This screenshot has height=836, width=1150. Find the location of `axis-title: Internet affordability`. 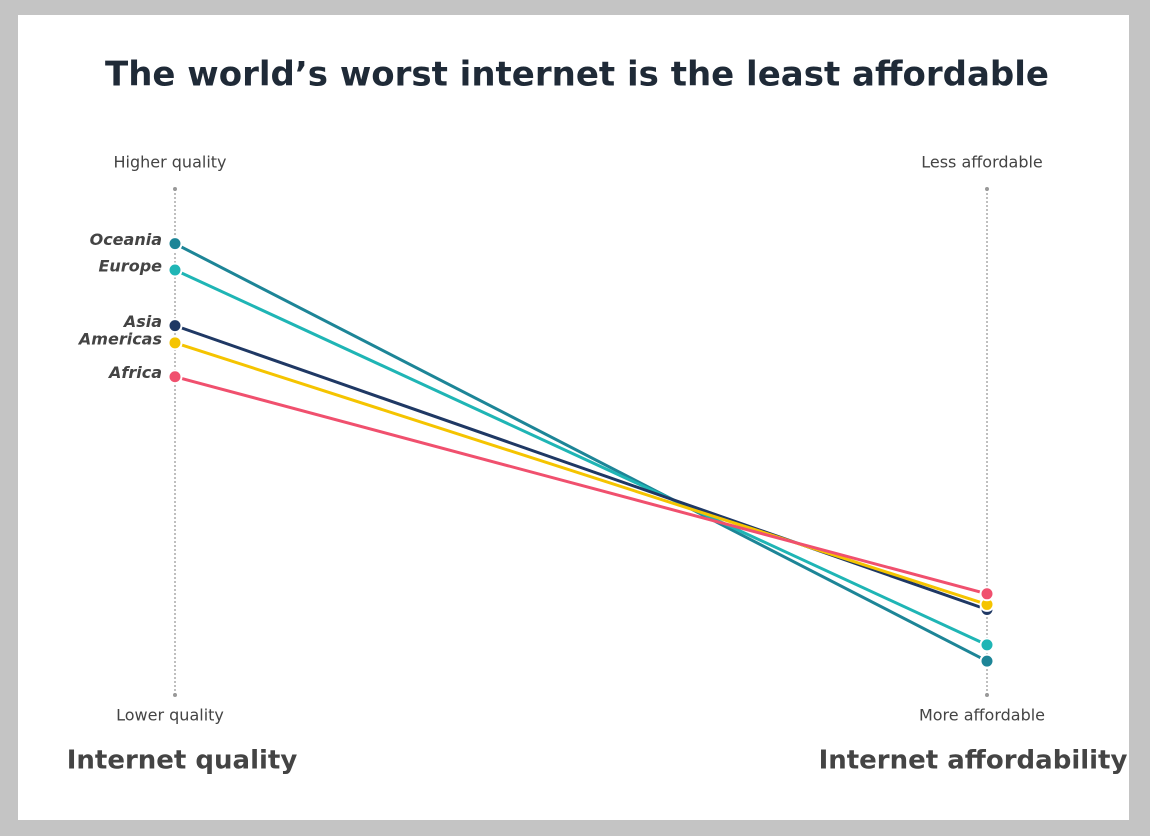

axis-title: Internet affordability is located at coordinates (973, 761).